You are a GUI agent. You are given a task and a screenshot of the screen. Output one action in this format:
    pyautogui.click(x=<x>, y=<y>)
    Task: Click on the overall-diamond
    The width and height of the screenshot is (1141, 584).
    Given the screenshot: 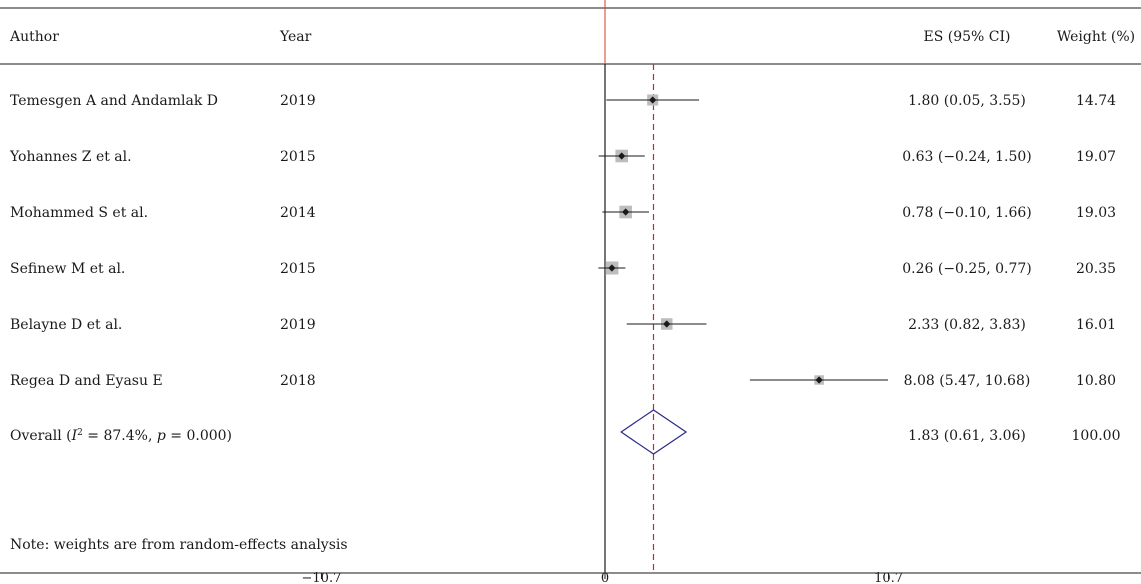 What is the action you would take?
    pyautogui.click(x=654, y=432)
    